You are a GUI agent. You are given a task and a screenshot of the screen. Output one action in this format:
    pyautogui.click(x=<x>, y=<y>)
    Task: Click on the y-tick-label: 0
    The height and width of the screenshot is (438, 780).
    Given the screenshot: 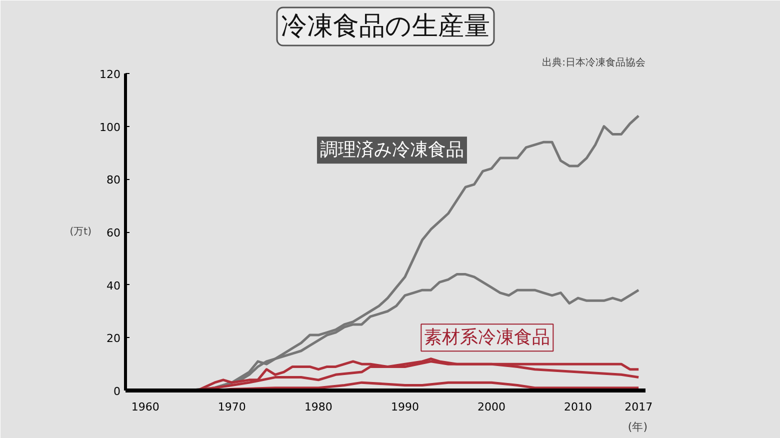 What is the action you would take?
    pyautogui.click(x=117, y=391)
    